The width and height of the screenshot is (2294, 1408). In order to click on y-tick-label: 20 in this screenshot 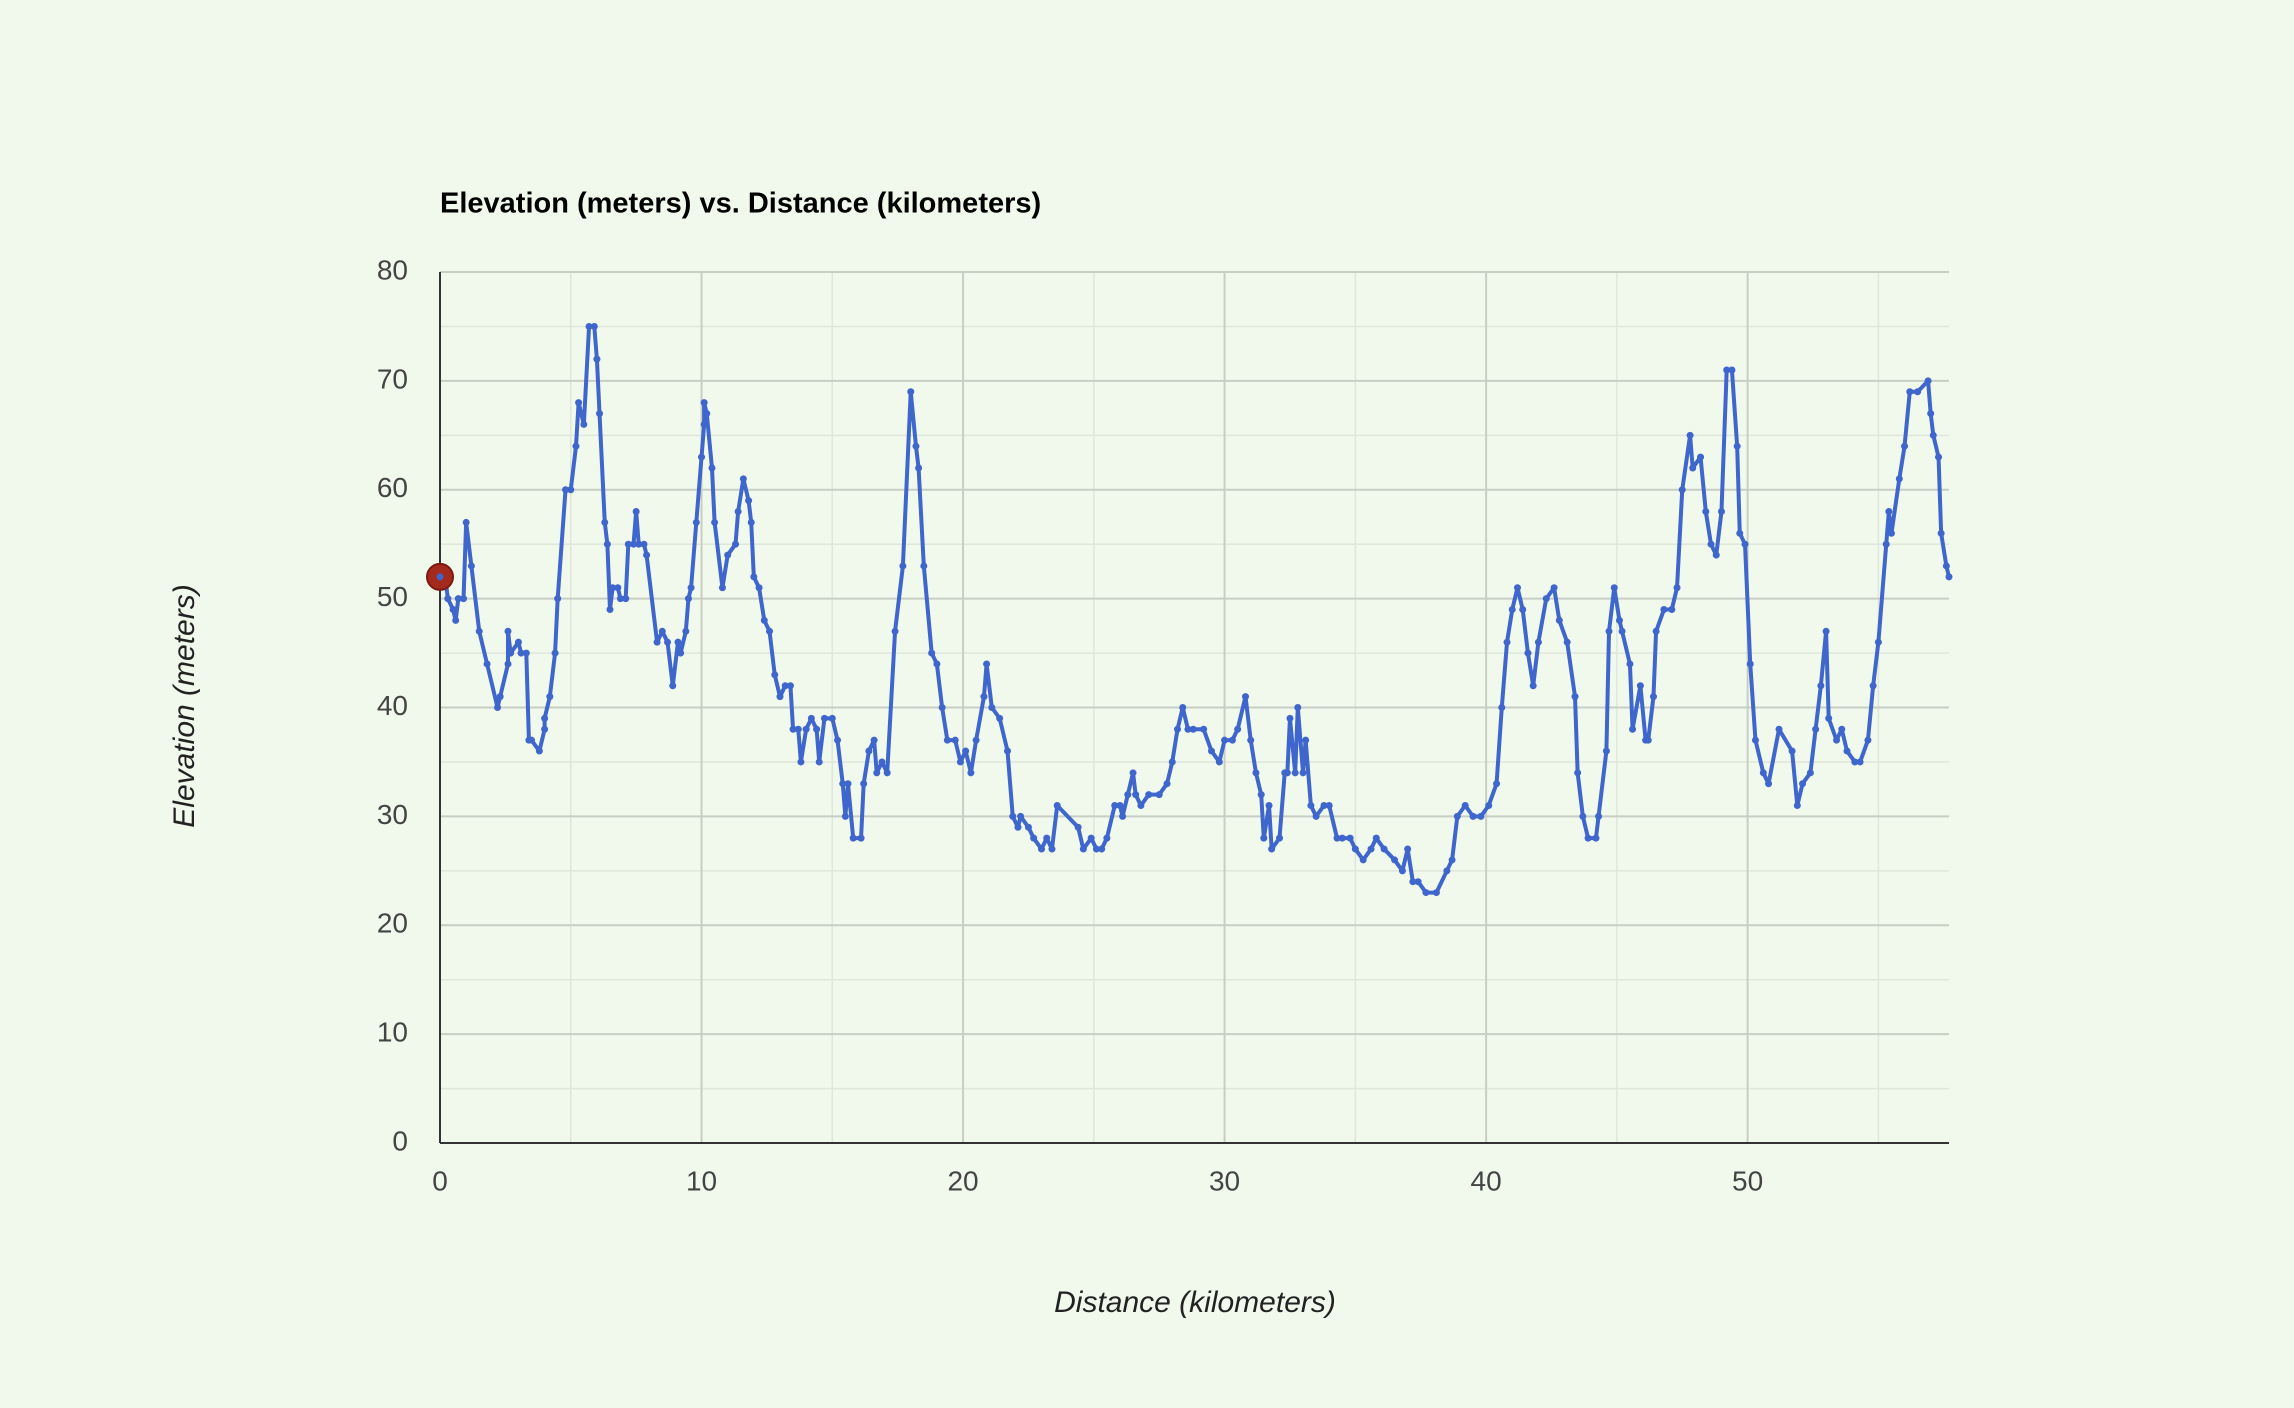, I will do `click(392, 923)`.